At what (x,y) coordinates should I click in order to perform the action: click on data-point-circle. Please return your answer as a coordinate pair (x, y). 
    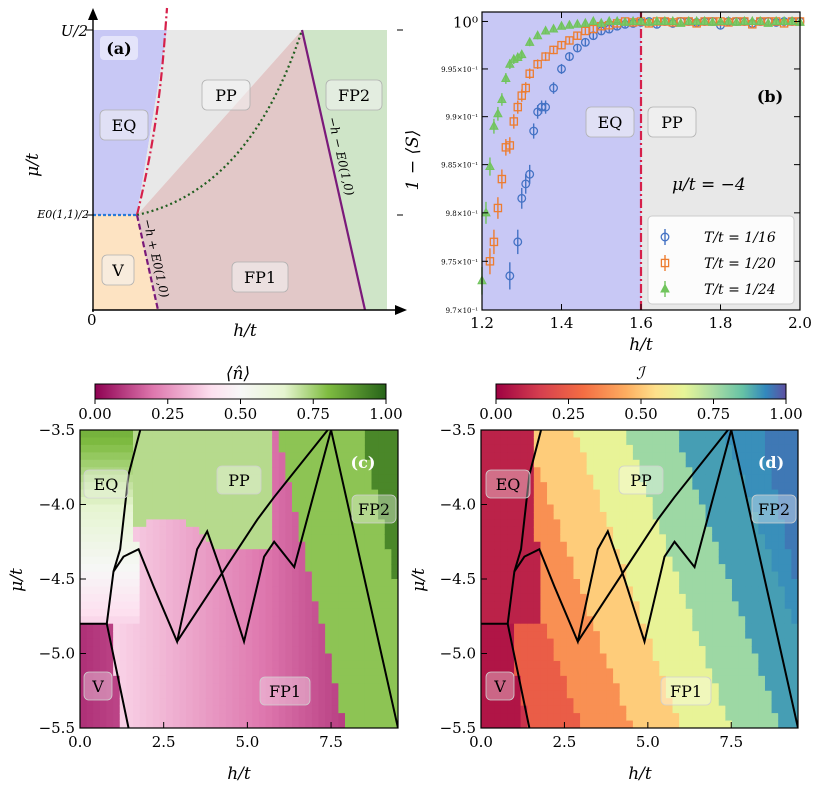
    Looking at the image, I should click on (534, 131).